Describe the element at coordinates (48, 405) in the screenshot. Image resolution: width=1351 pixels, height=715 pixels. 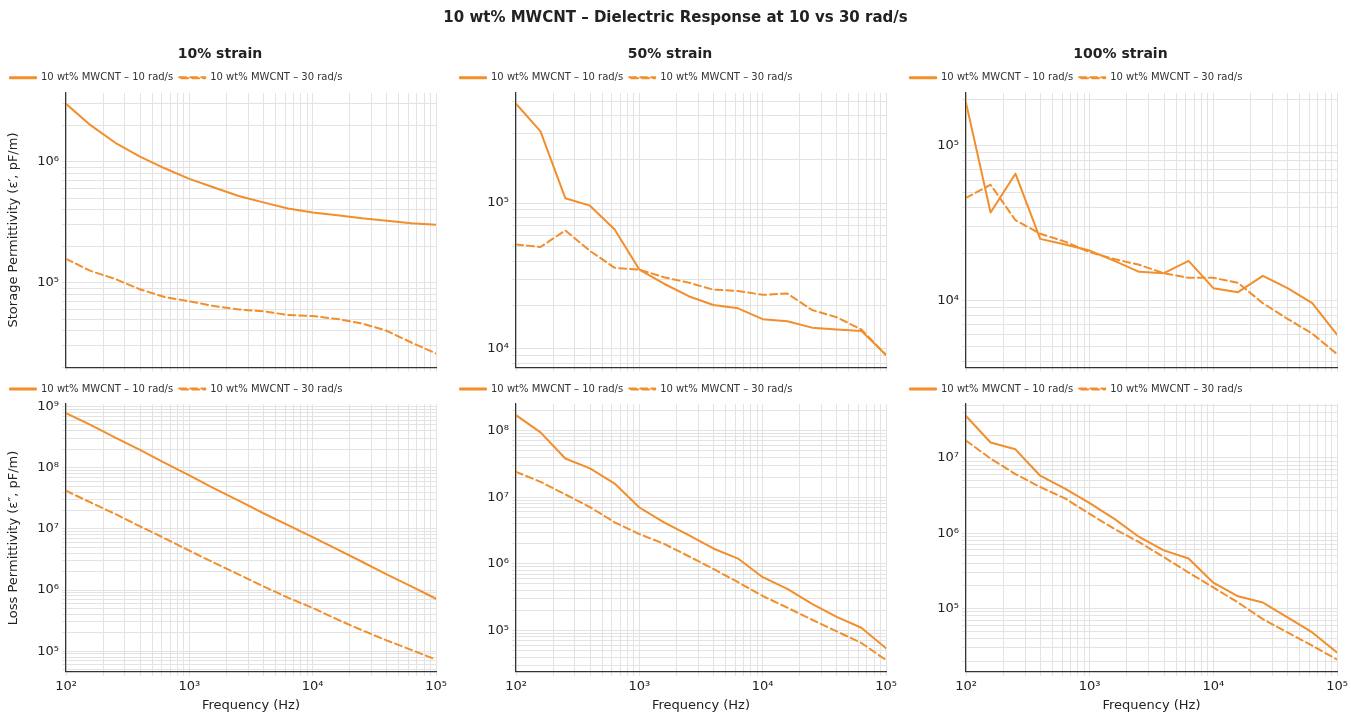
I see `y-tick-label: 10⁹` at that location.